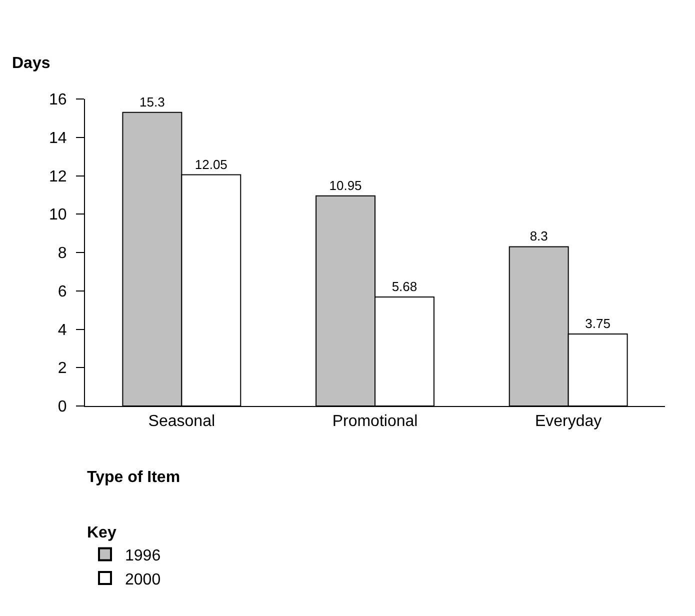 This screenshot has width=695, height=616. I want to click on x-tick-label: Everyday, so click(568, 421).